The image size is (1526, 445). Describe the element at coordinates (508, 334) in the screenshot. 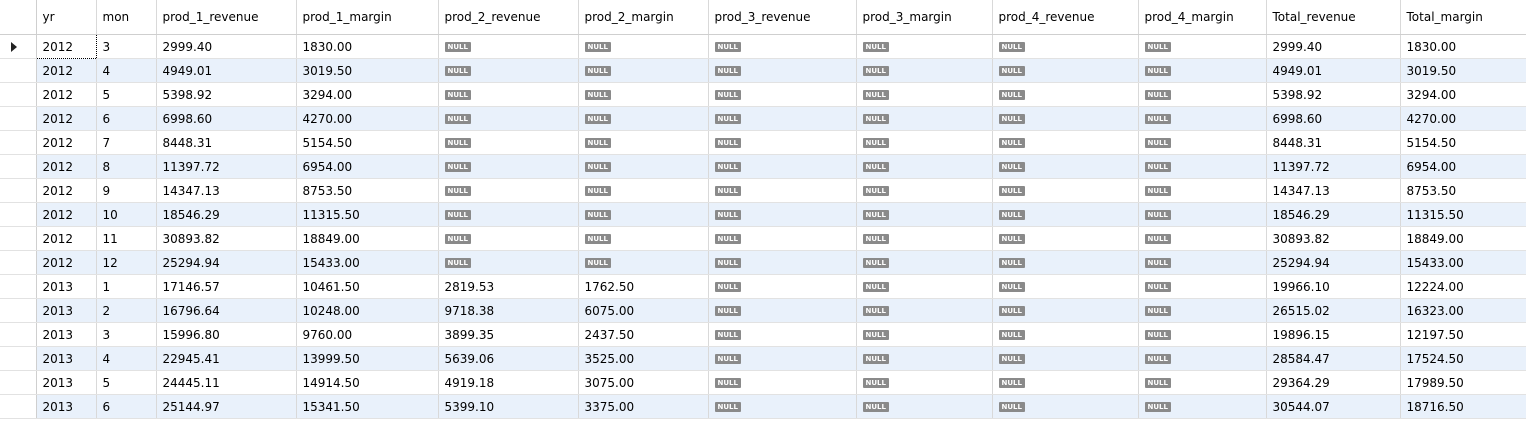

I see `table-cell: 3899.35` at that location.